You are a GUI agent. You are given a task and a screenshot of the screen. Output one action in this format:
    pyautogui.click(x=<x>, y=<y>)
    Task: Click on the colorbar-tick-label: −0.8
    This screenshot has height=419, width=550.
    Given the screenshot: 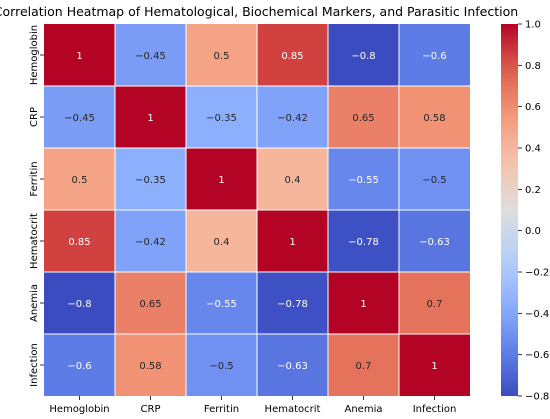 What is the action you would take?
    pyautogui.click(x=537, y=397)
    